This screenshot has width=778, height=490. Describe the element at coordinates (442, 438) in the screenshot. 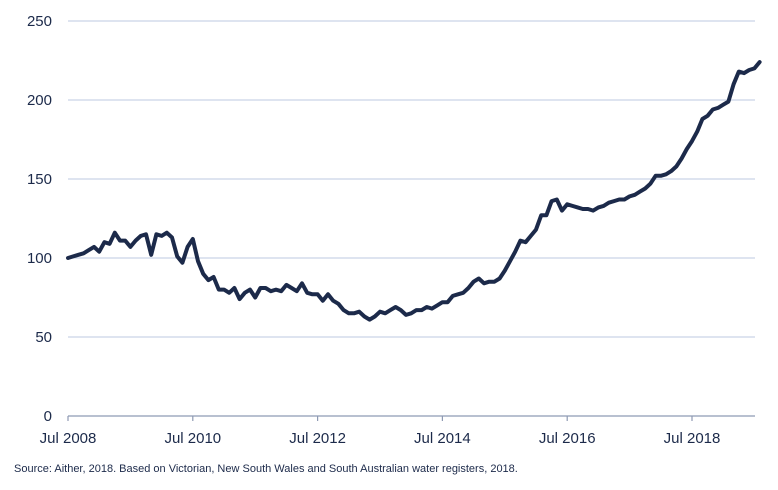

I see `x-tick-label-3: Jul 2014` at that location.